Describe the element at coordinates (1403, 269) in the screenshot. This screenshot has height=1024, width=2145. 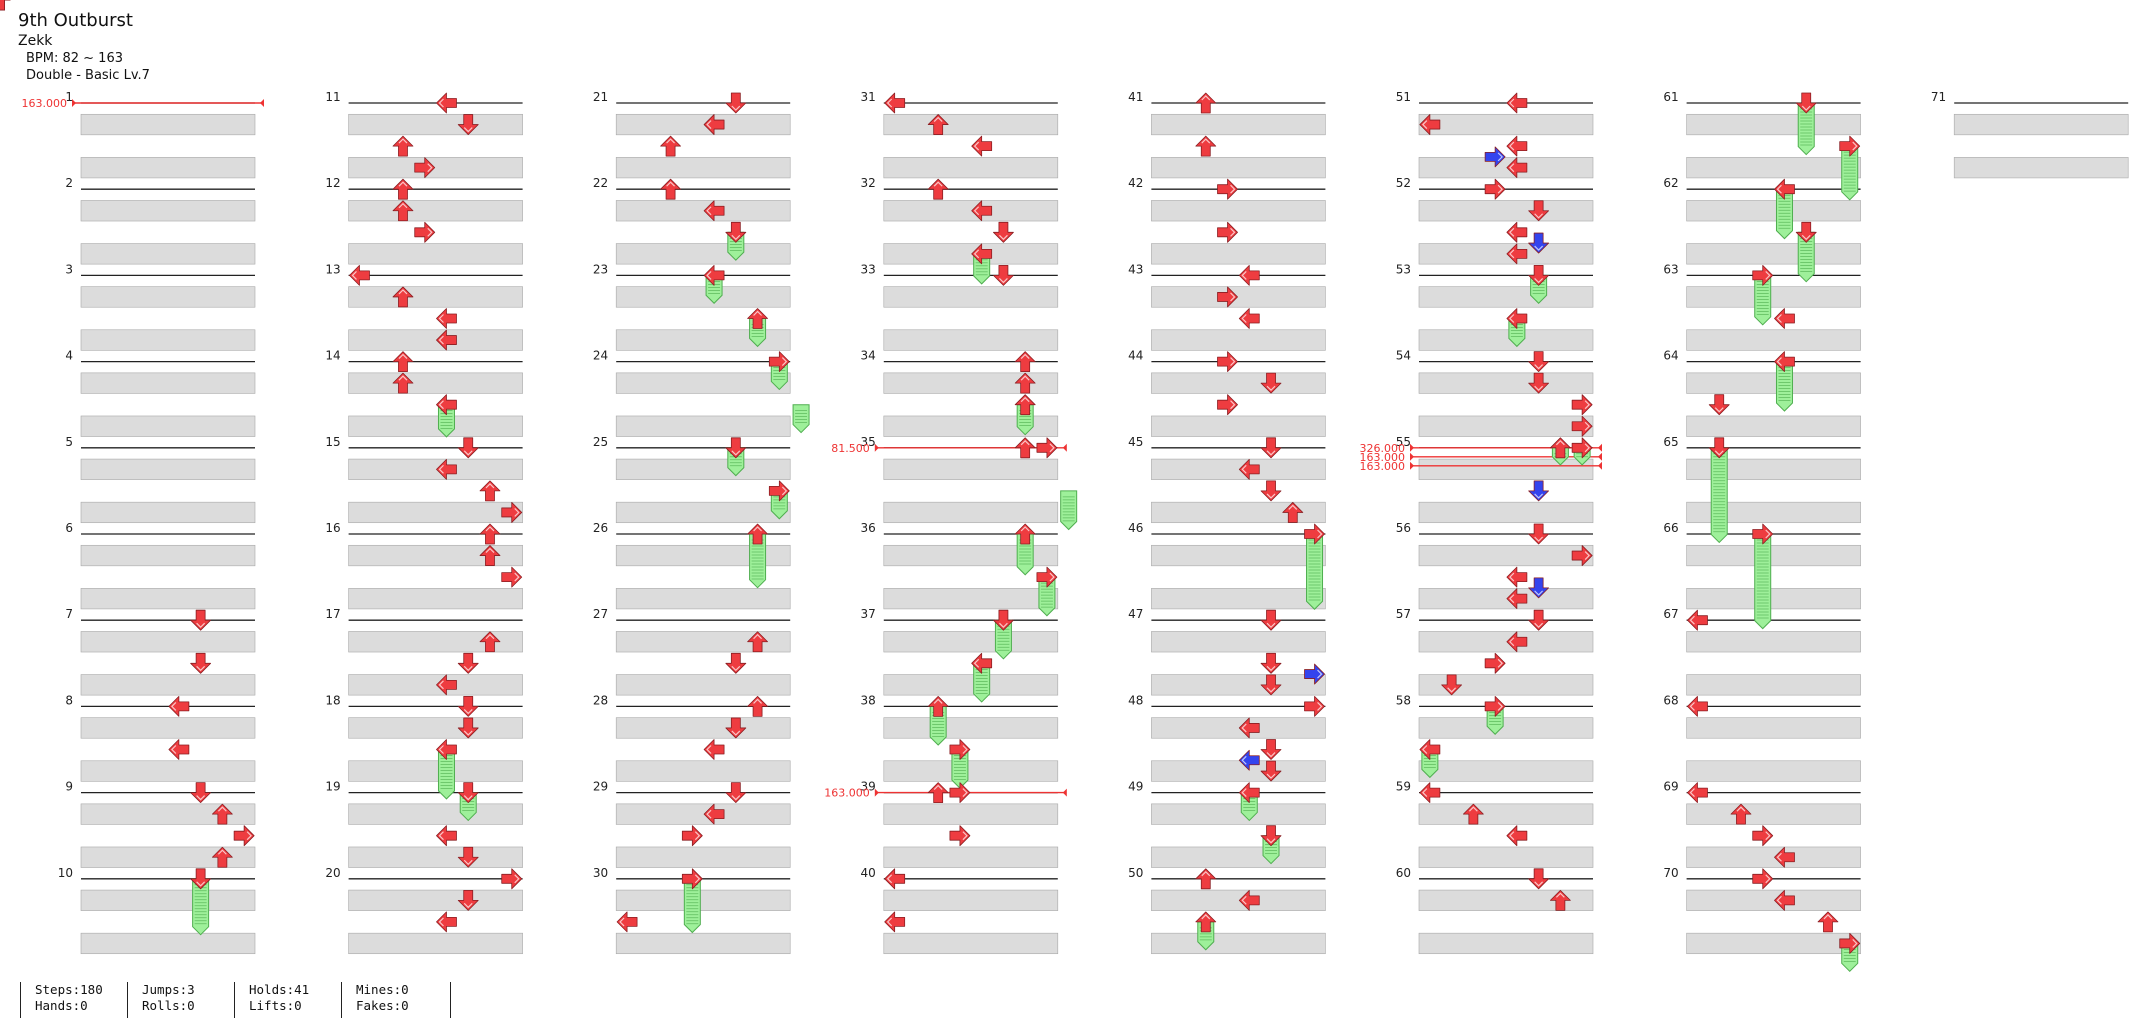
I see `measure-number: 53` at that location.